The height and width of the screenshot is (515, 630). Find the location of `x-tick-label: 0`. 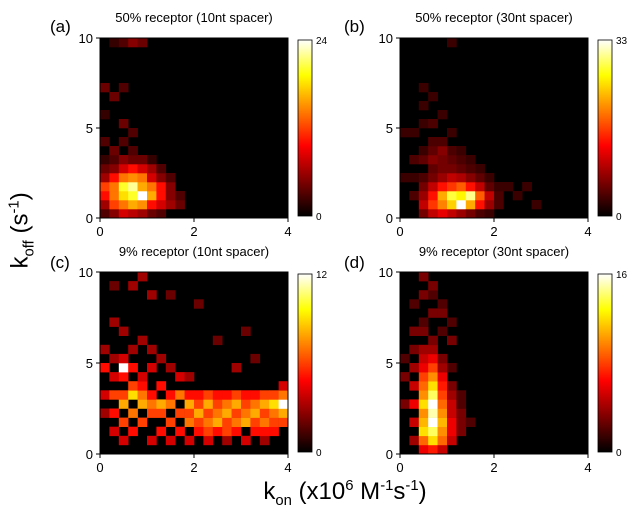

x-tick-label: 0 is located at coordinates (399, 467).